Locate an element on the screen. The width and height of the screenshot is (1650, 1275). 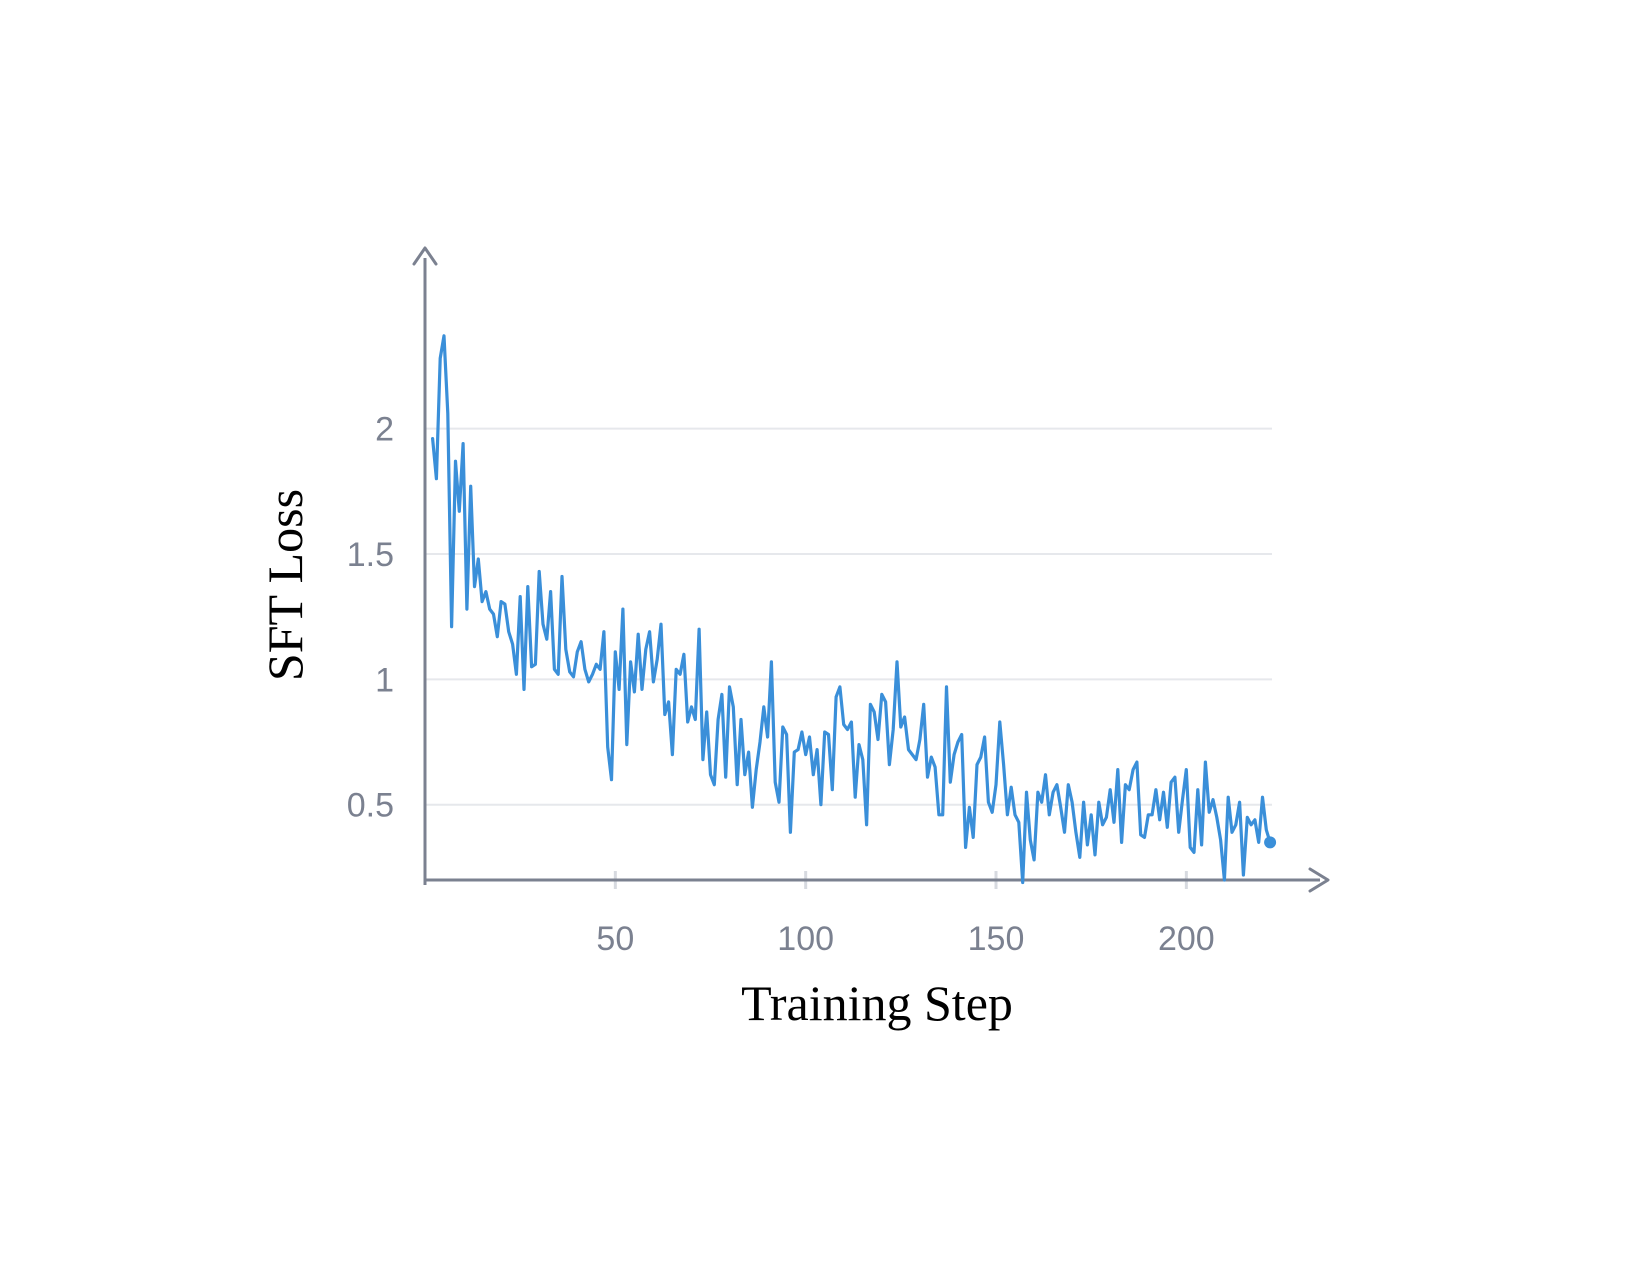
x-axis-tick-labels: 50 100 150 200 is located at coordinates (905, 939).